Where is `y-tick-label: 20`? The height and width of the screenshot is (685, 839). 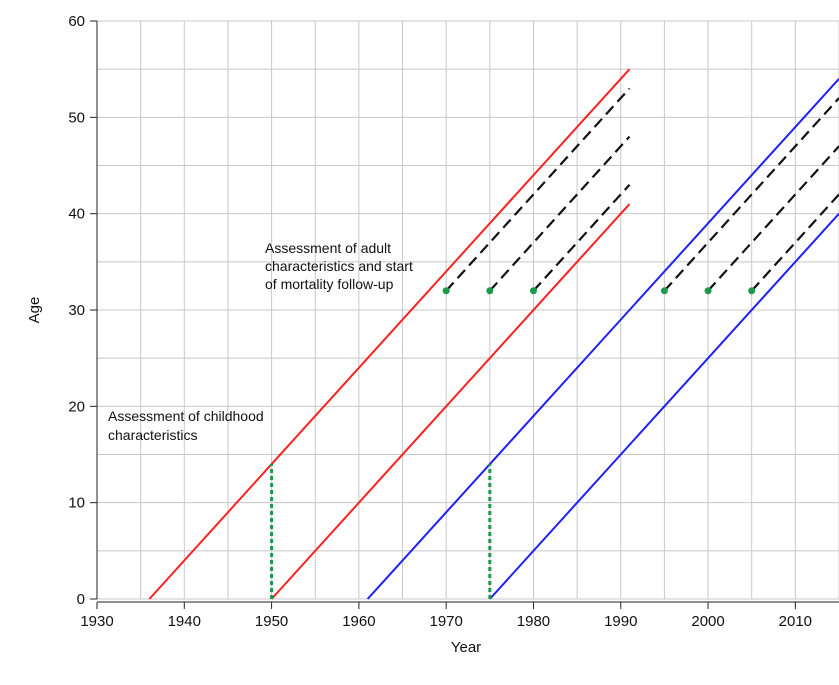 y-tick-label: 20 is located at coordinates (76, 406).